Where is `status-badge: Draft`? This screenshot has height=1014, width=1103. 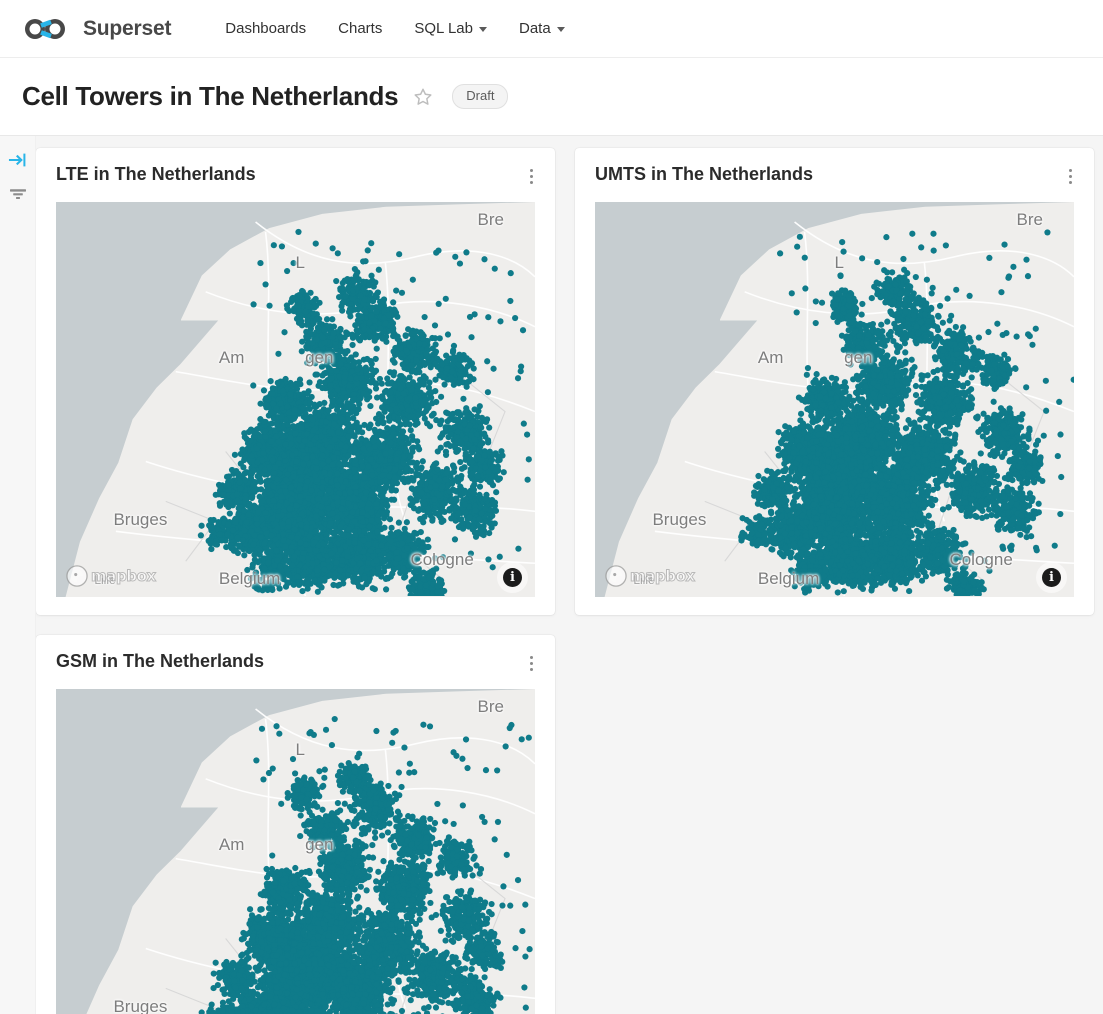
status-badge: Draft is located at coordinates (480, 96).